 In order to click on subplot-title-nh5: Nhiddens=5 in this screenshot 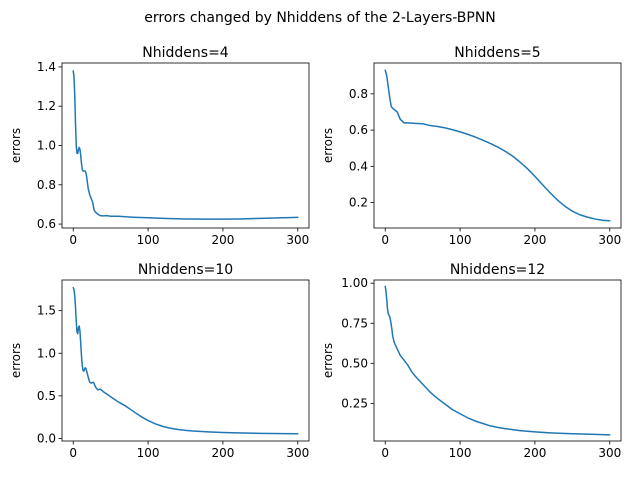, I will do `click(497, 53)`.